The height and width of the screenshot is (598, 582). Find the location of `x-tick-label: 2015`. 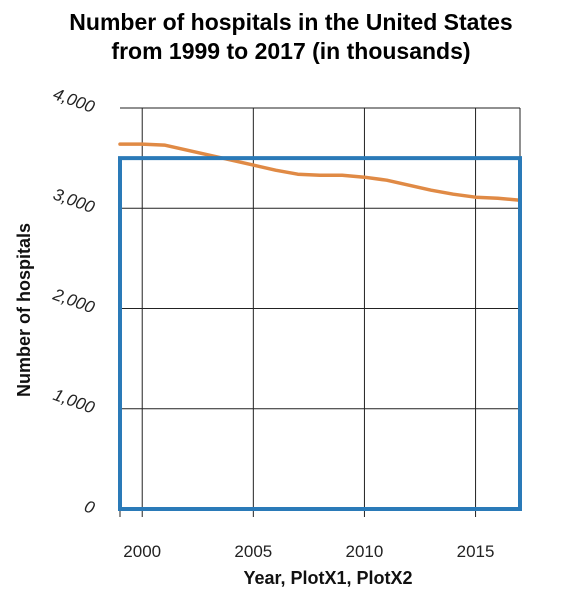

x-tick-label: 2015 is located at coordinates (476, 551).